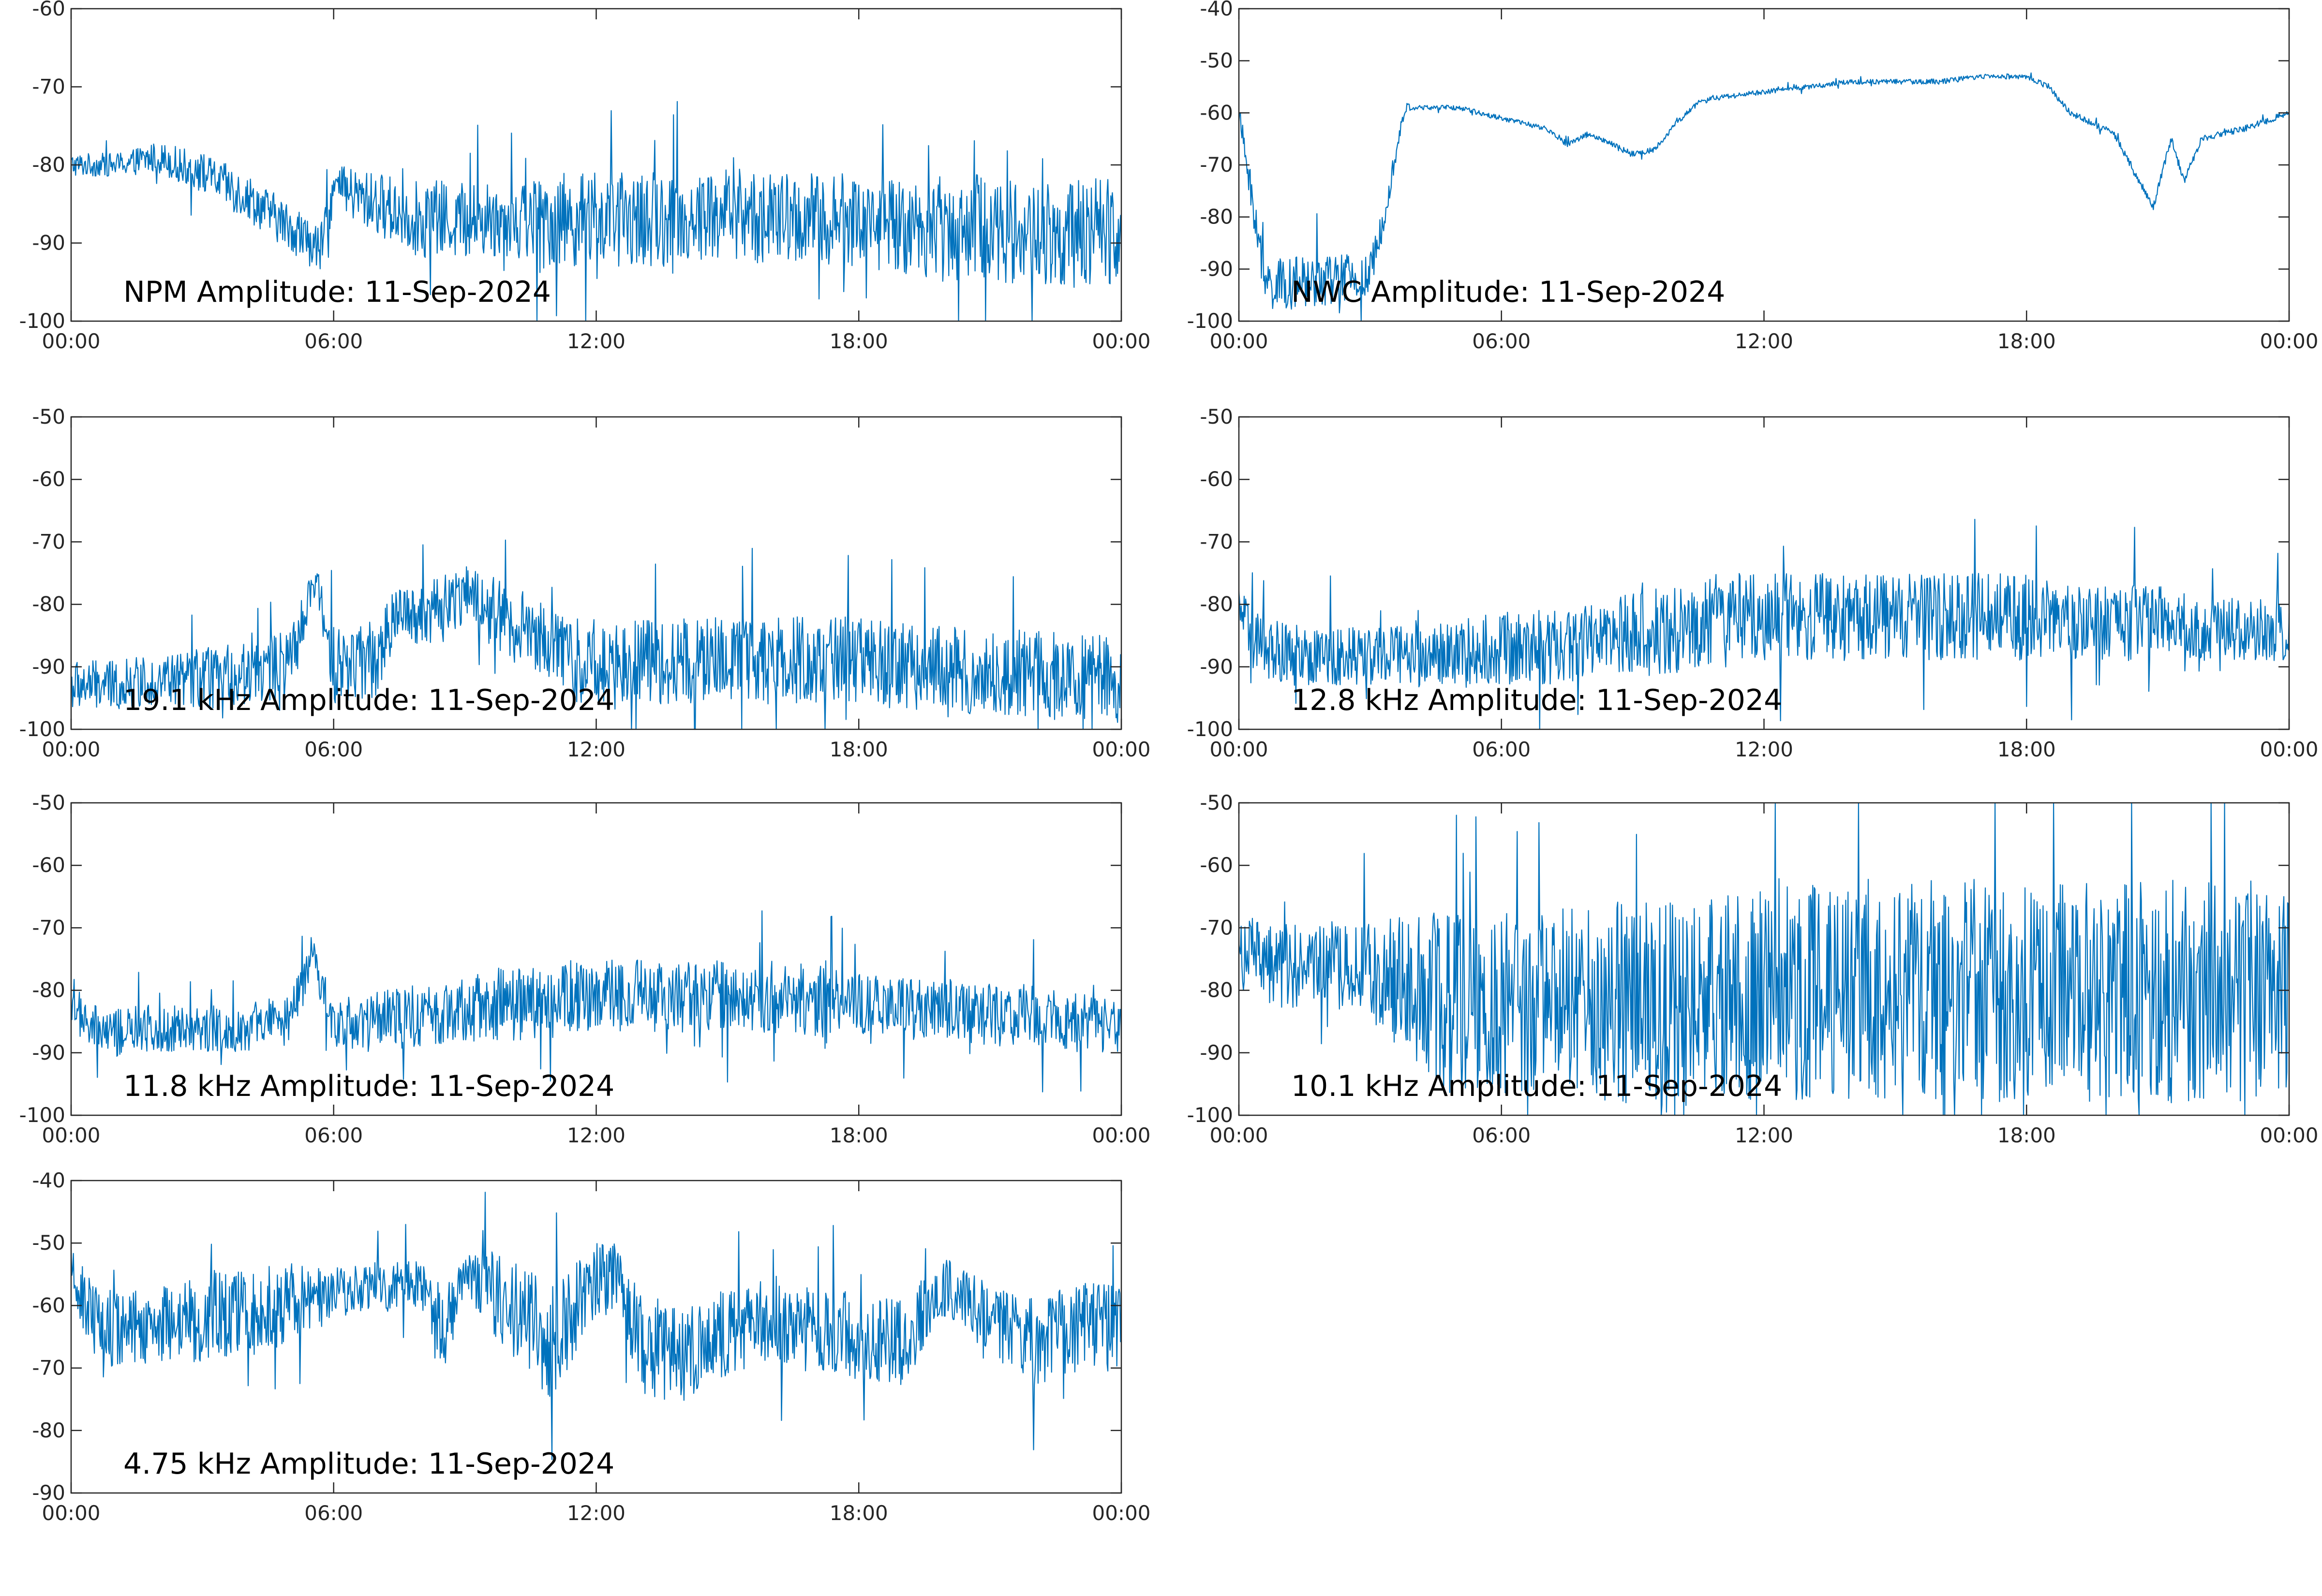 This screenshot has width=2322, height=1596. What do you see at coordinates (368, 1464) in the screenshot?
I see `panel-title: 4.75 kHz Amplitude: 11-Sep-2024` at bounding box center [368, 1464].